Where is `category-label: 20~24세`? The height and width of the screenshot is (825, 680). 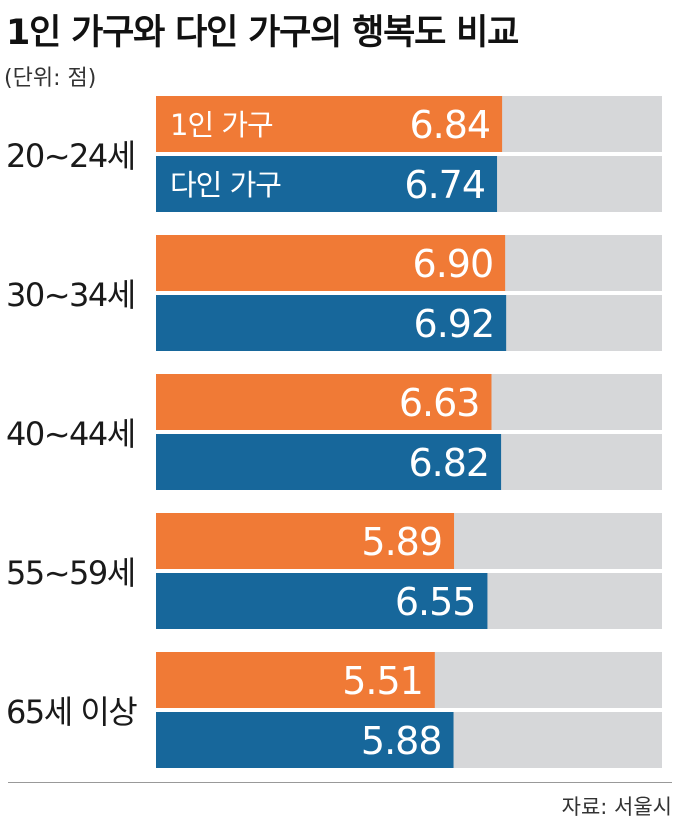
category-label: 20~24세 is located at coordinates (70, 156).